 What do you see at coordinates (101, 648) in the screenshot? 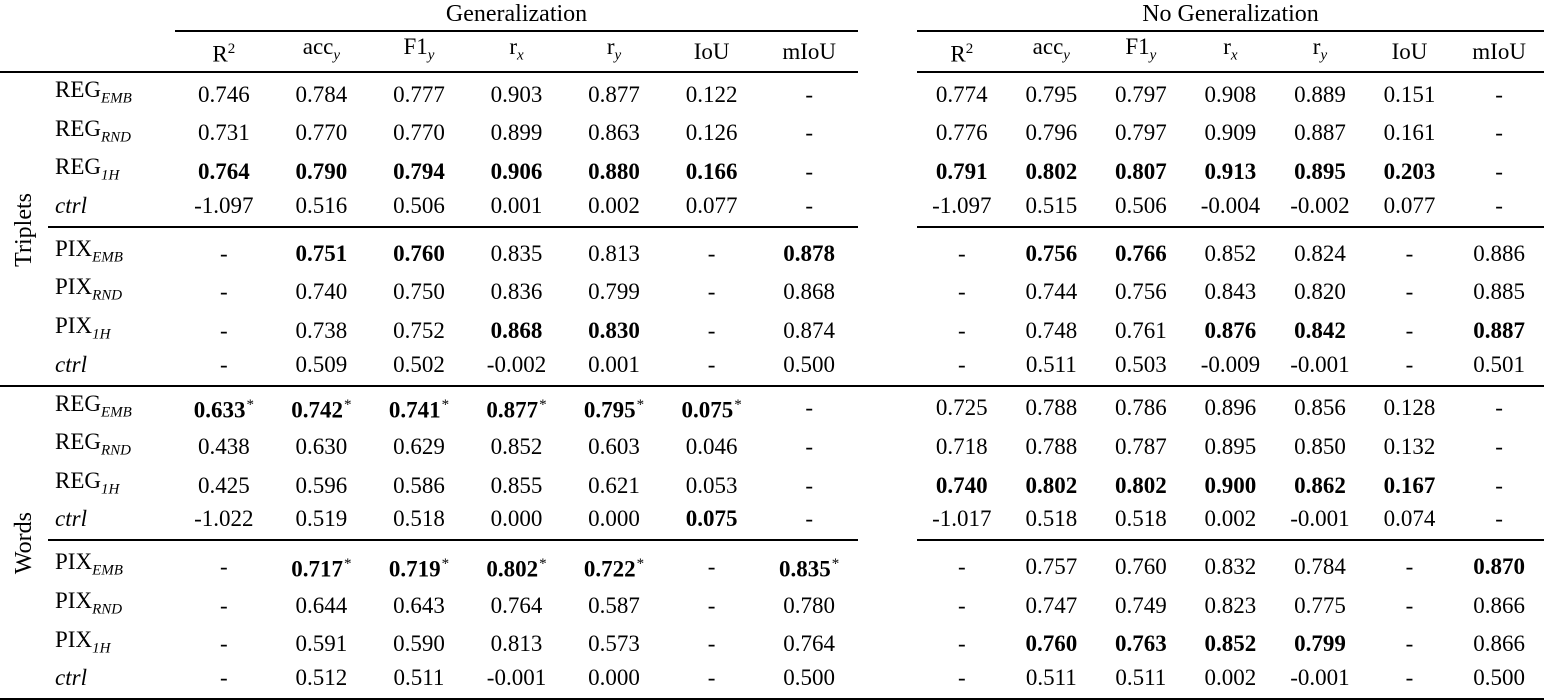
I see `row-label-subscript: 1H` at bounding box center [101, 648].